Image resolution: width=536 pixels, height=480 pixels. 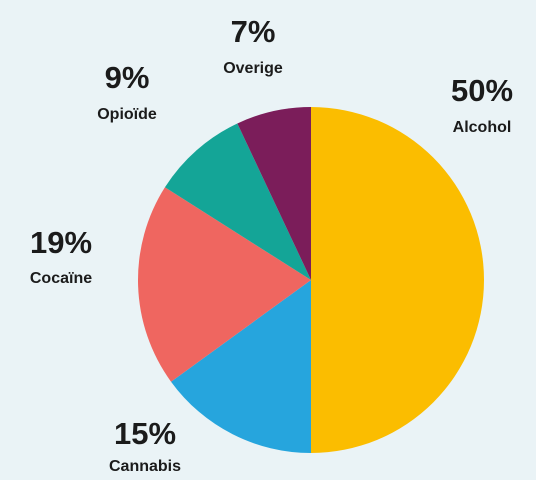 I want to click on label-alcohol: 50% Alcohol, so click(x=482, y=104).